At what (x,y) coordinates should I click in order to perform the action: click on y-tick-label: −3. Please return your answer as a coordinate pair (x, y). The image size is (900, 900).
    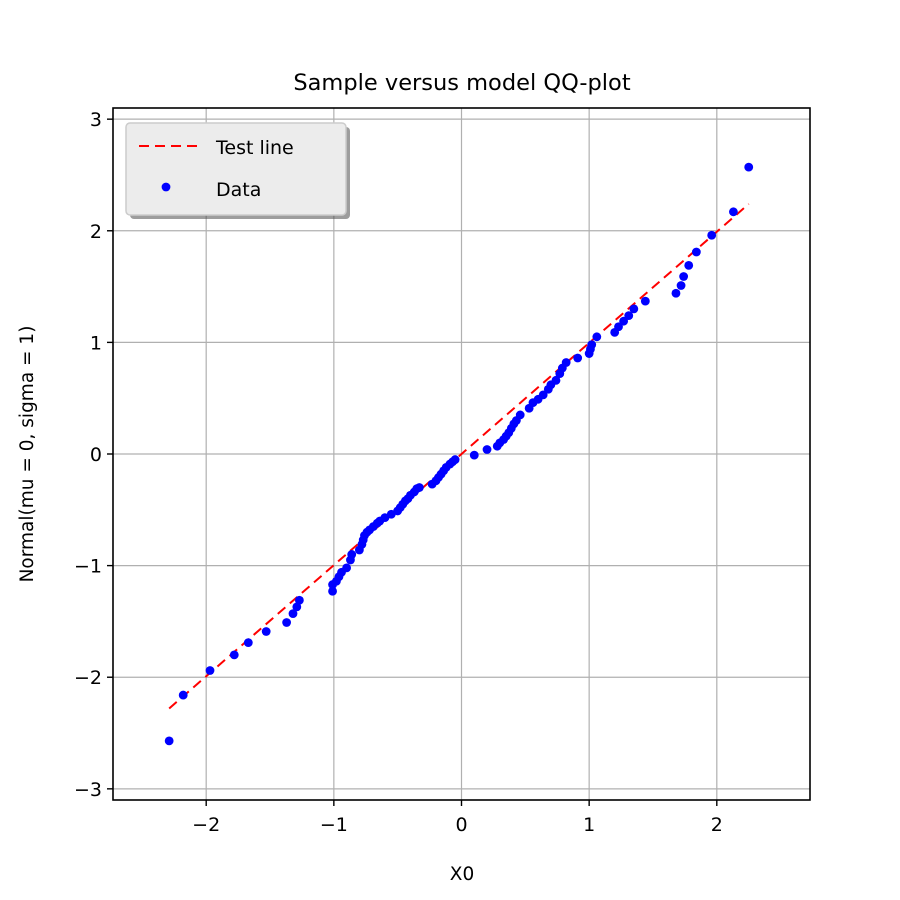
    Looking at the image, I should click on (88, 790).